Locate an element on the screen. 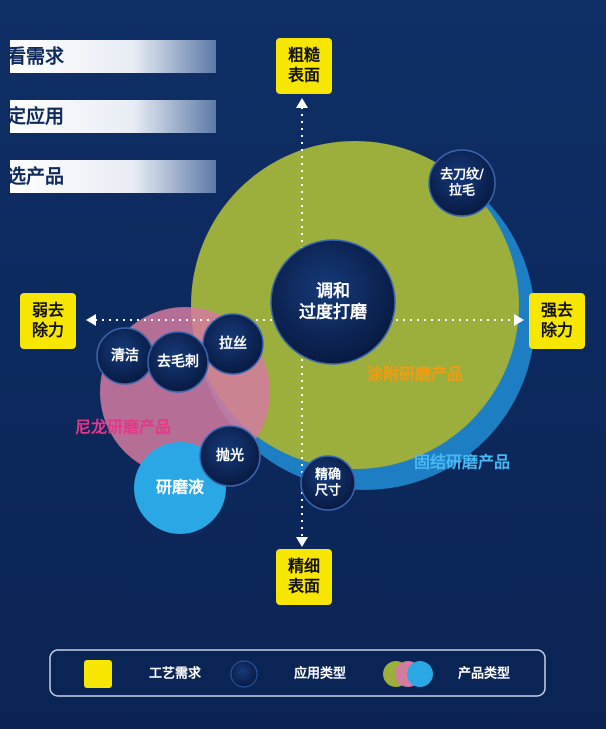 This screenshot has width=606, height=729. application-label: 抛光 is located at coordinates (230, 455).